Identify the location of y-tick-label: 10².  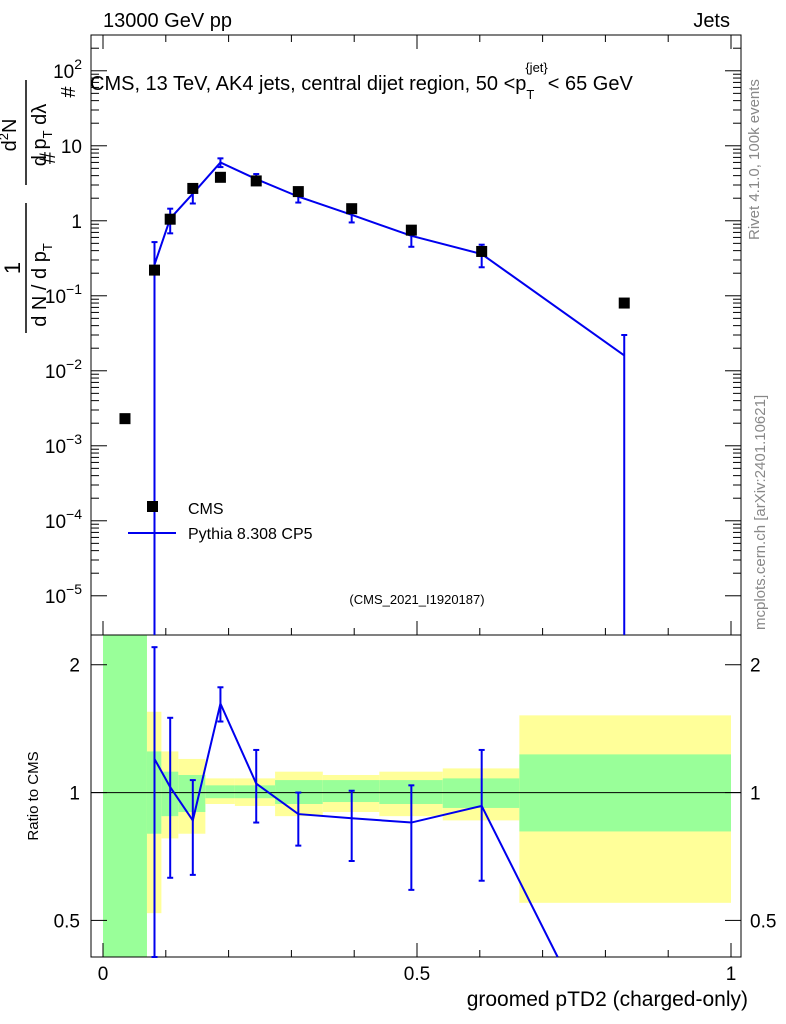
(67, 69).